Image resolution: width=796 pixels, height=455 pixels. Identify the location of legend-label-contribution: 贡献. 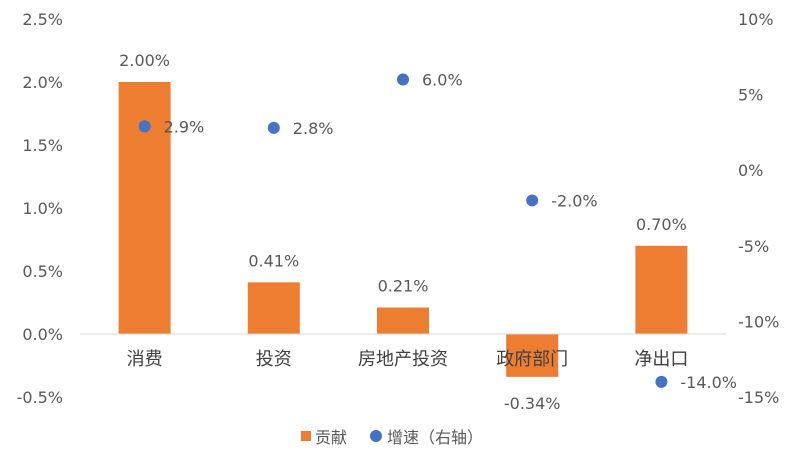
(331, 437).